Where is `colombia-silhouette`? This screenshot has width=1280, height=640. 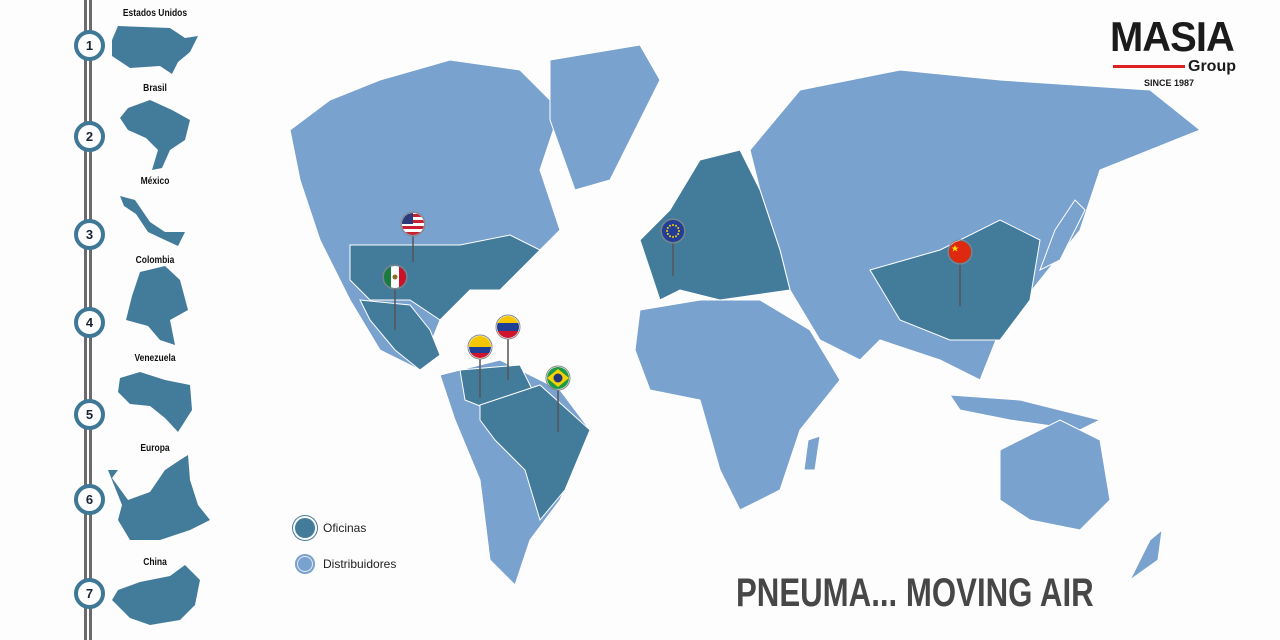
colombia-silhouette is located at coordinates (157, 305).